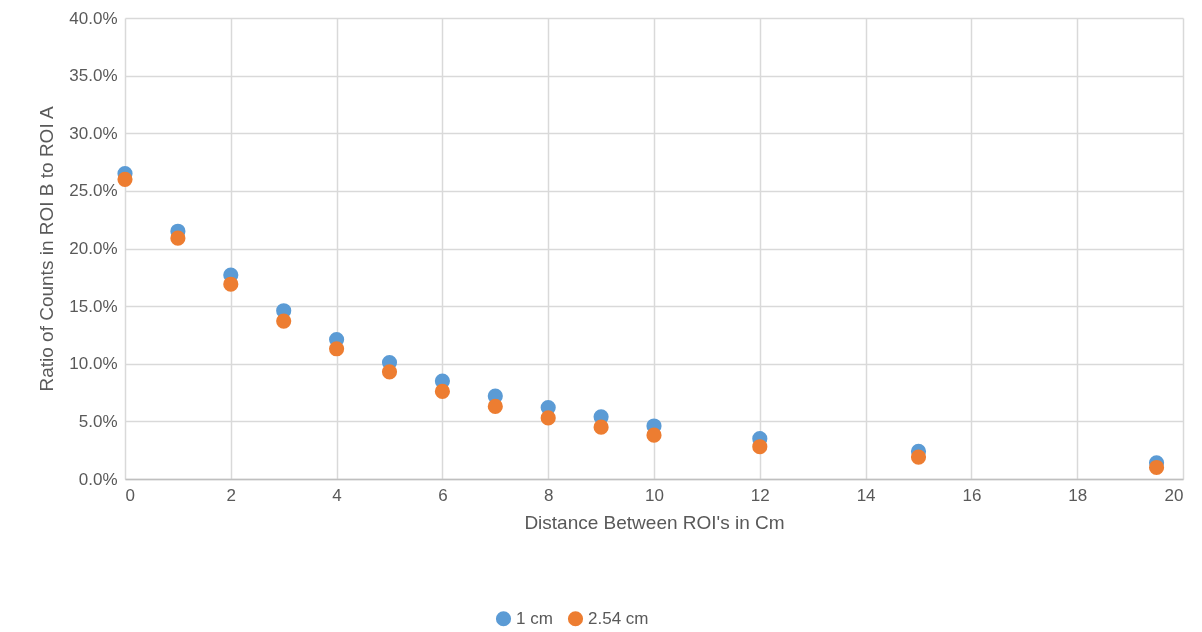  Describe the element at coordinates (1078, 495) in the screenshot. I see `x-tick-label: 18` at that location.